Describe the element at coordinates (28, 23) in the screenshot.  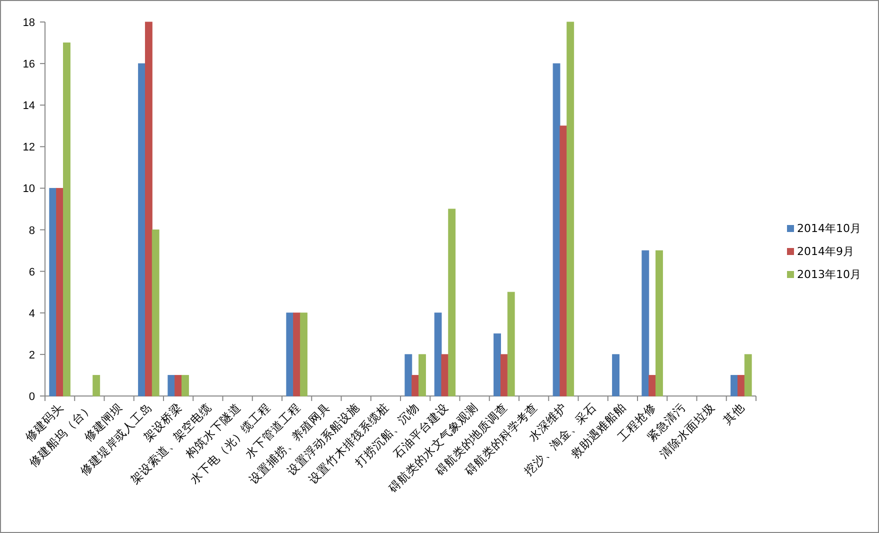
I see `y-tick-label: 18` at that location.